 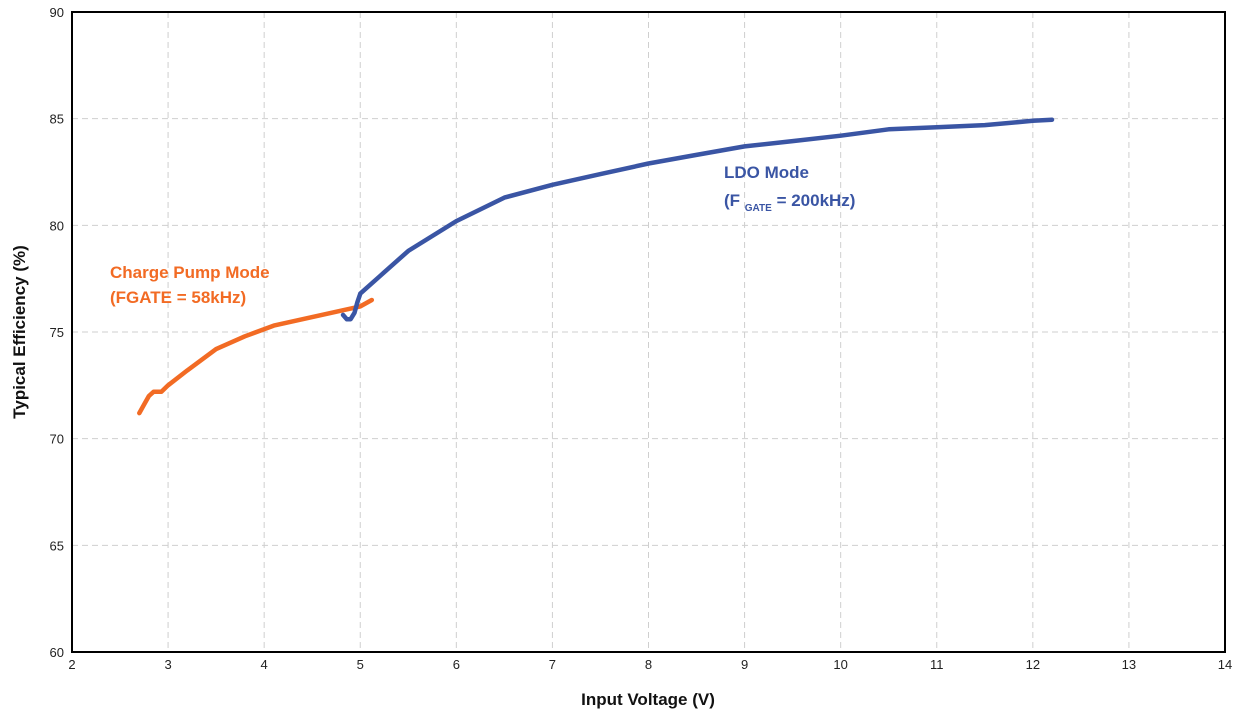 I want to click on y-tick-label: 70, so click(x=57, y=439).